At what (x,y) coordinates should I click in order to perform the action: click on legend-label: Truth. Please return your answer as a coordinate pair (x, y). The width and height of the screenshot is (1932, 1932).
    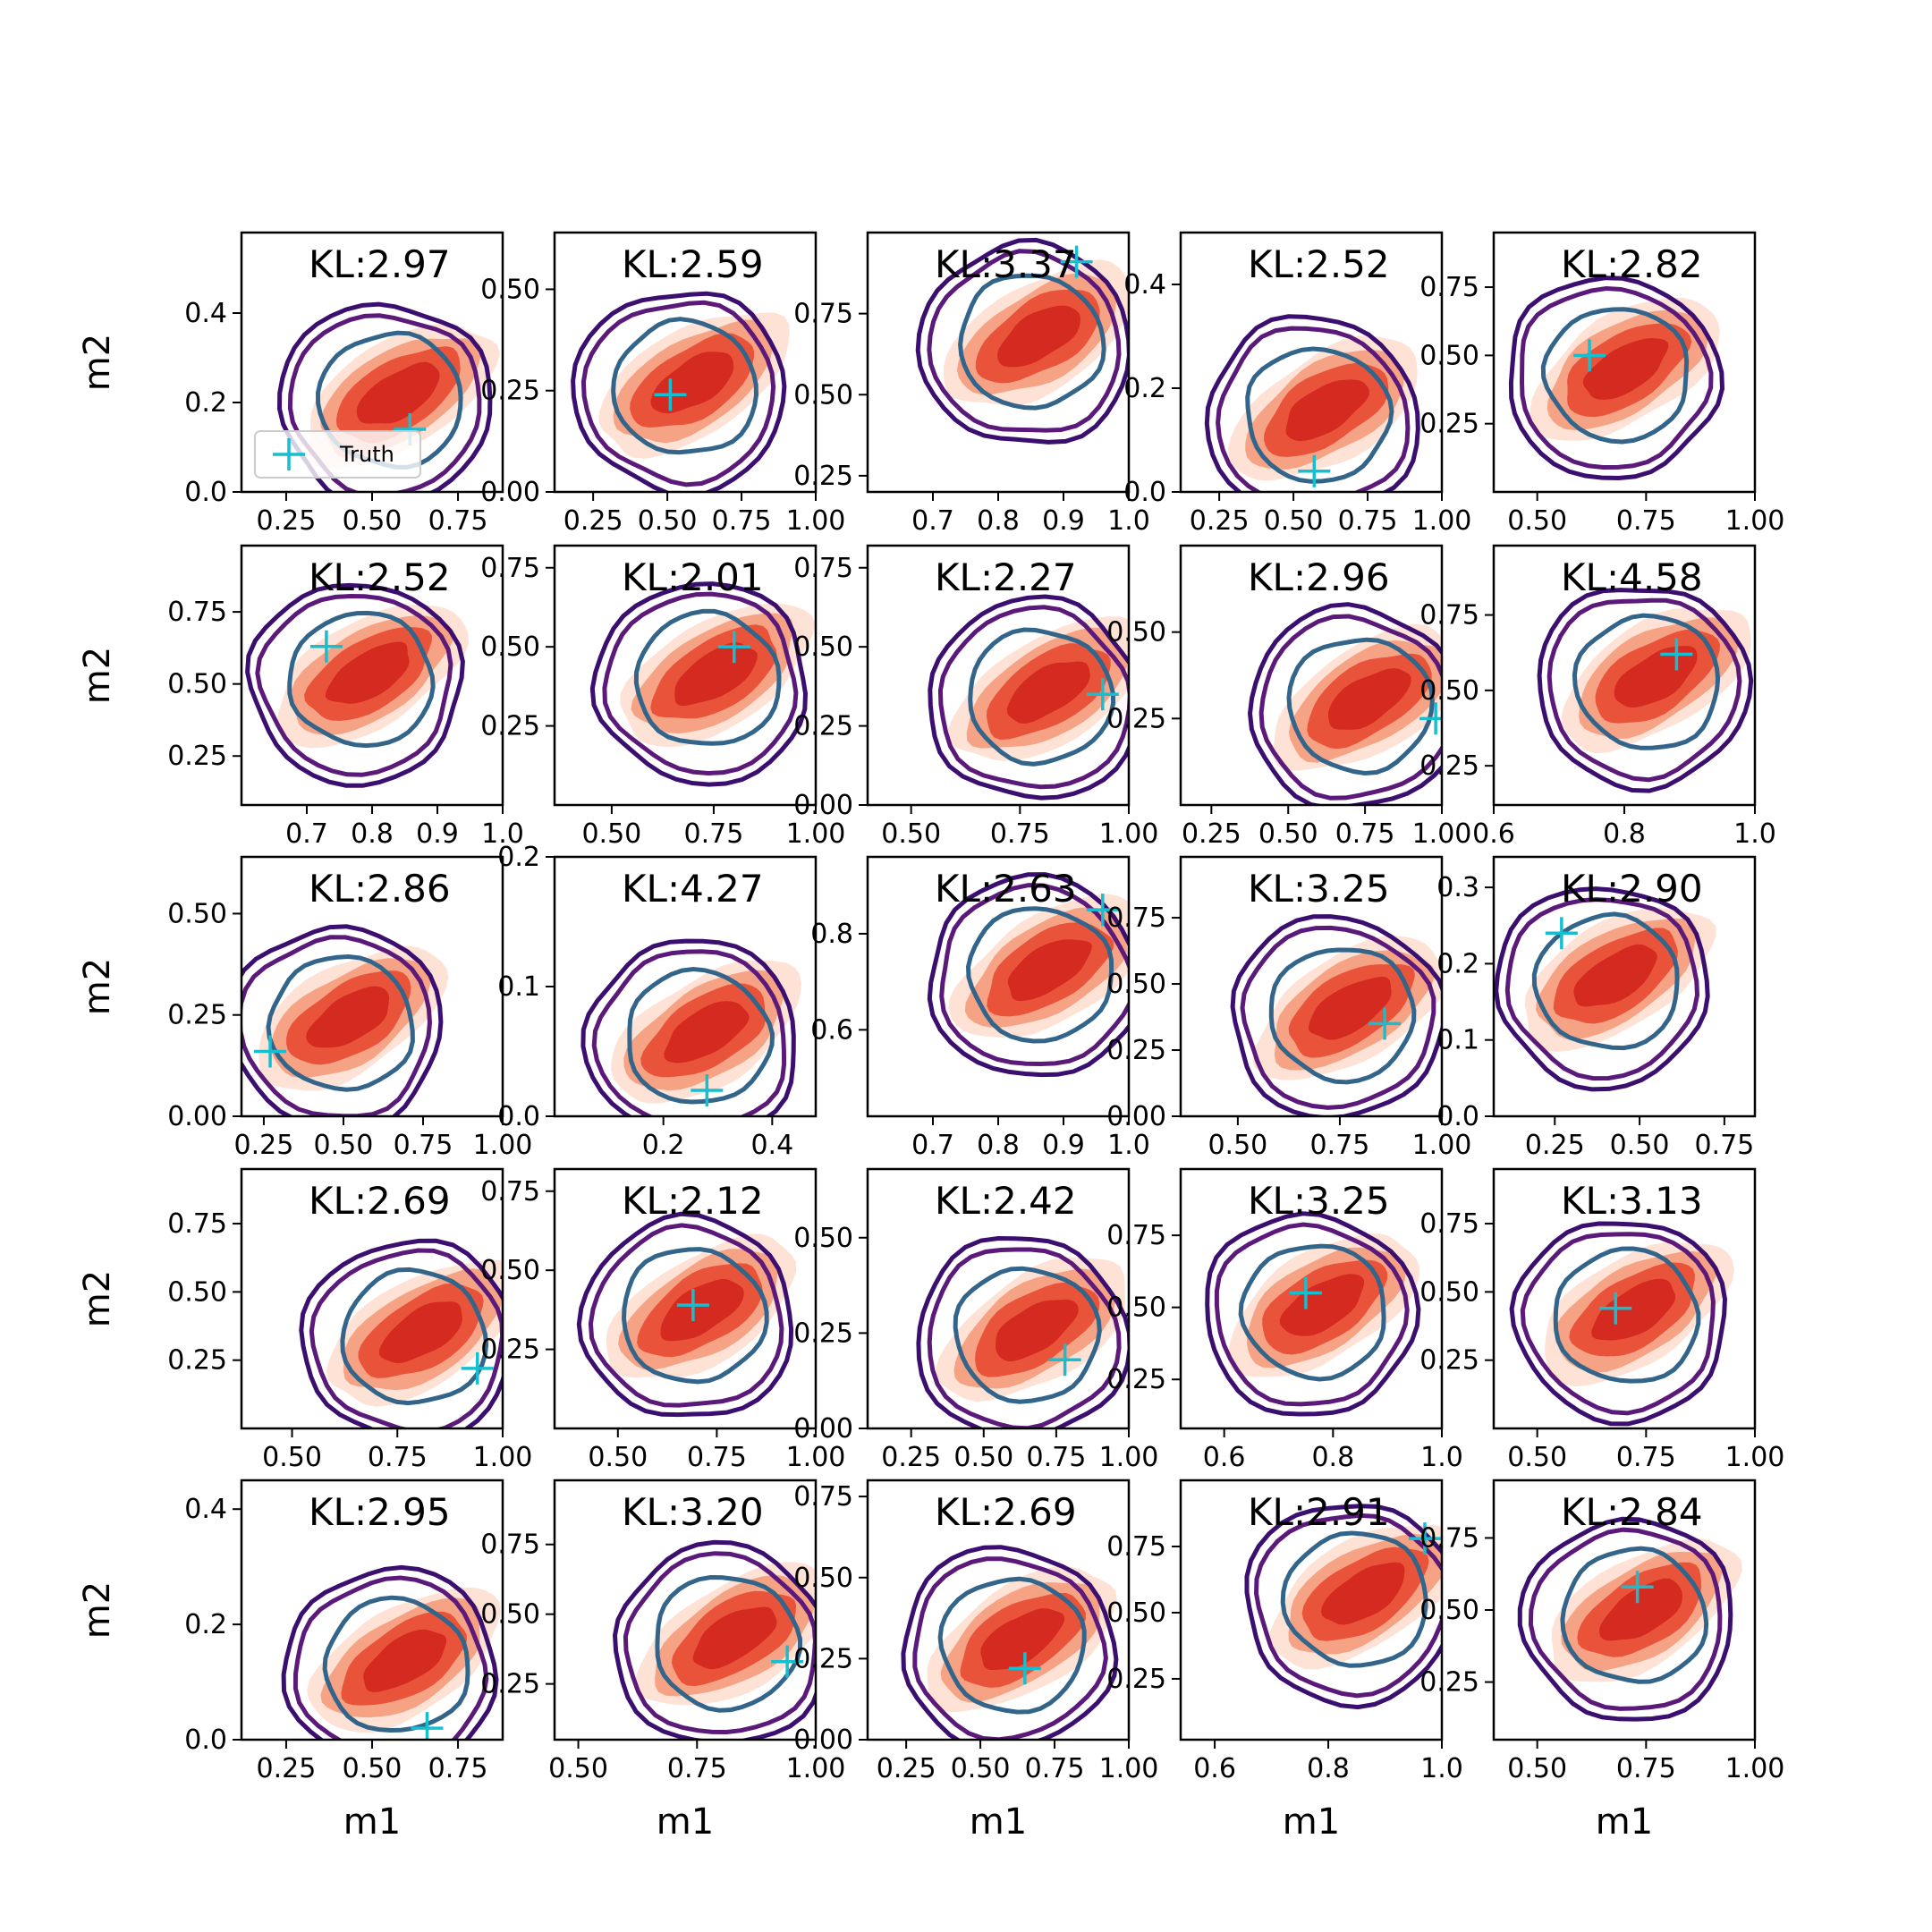
    Looking at the image, I should click on (366, 454).